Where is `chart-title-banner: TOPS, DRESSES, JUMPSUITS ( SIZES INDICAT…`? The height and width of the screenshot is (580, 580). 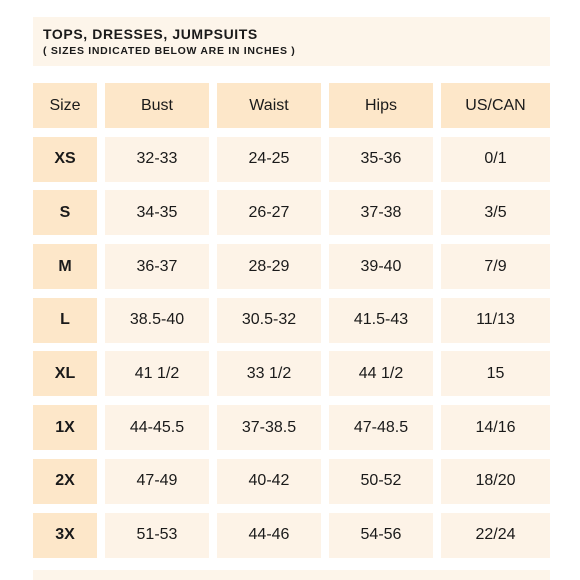 chart-title-banner: TOPS, DRESSES, JUMPSUITS ( SIZES INDICAT… is located at coordinates (291, 41).